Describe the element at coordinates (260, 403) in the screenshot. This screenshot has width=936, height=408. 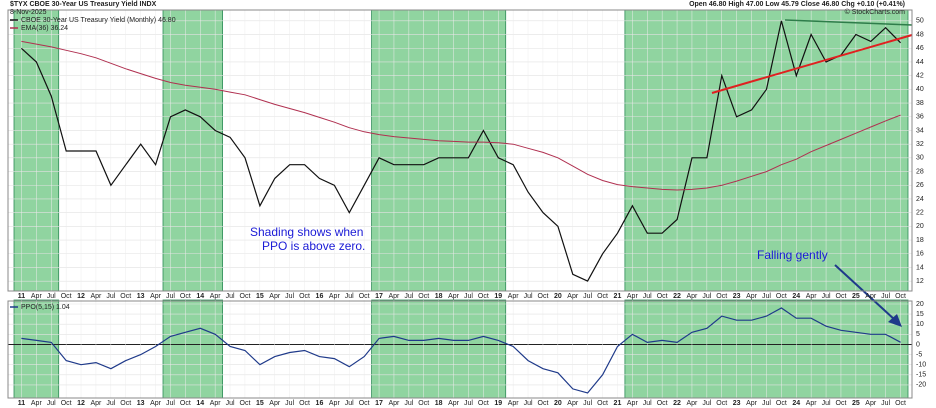
I see `x-tick-label: 15` at that location.